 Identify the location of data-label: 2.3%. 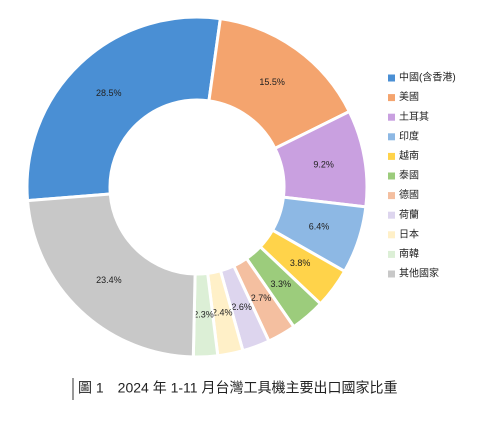
(203, 315).